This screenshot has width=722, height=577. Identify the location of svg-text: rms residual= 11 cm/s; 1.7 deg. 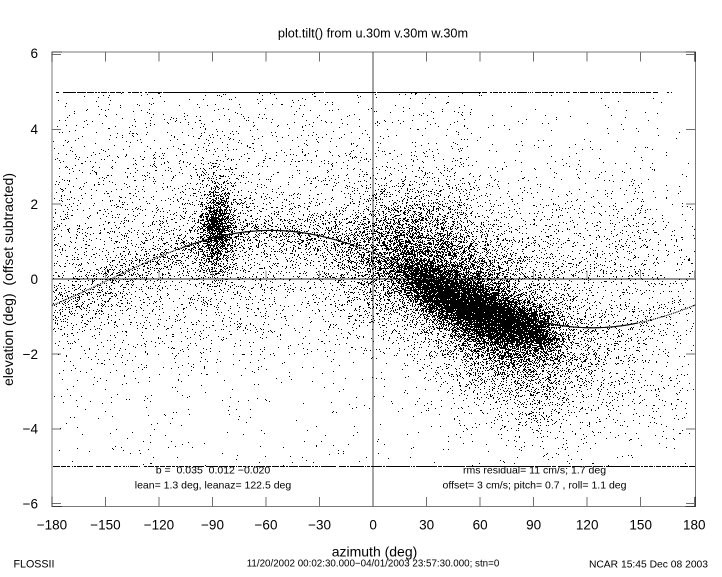
(534, 470).